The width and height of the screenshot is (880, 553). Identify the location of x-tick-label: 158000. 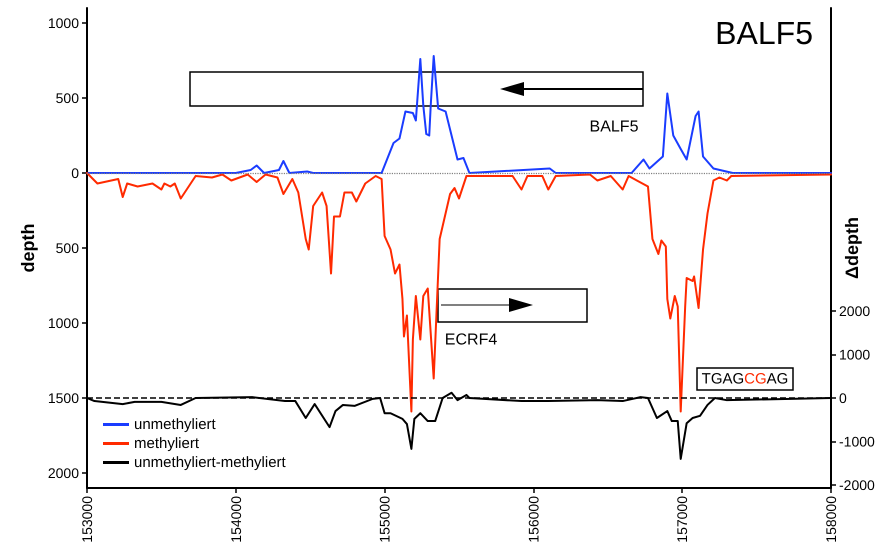
(831, 519).